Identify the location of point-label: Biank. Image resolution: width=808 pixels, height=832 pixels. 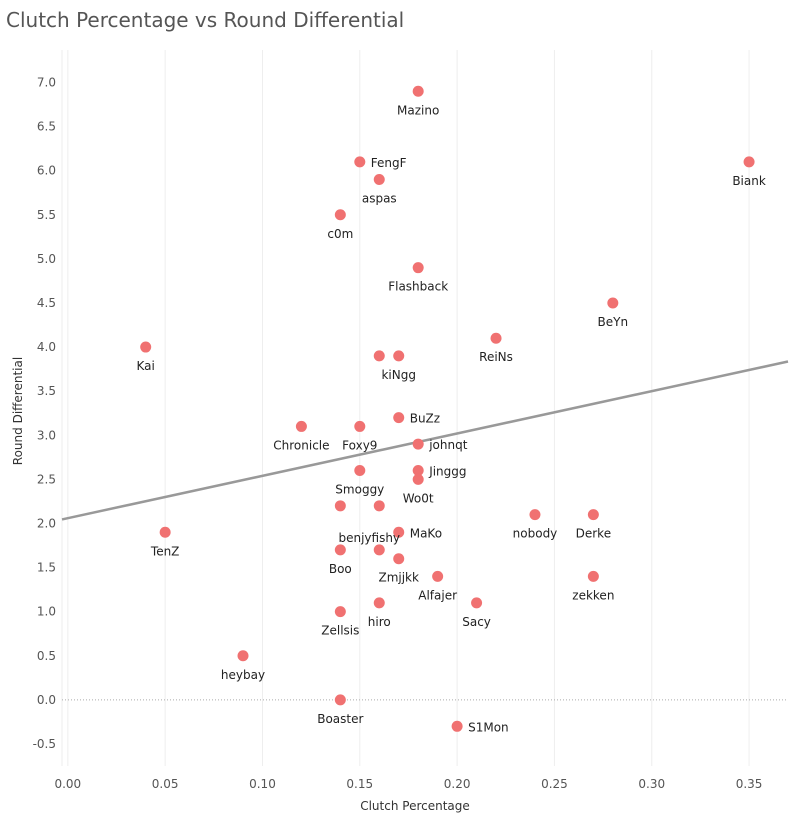
(749, 181).